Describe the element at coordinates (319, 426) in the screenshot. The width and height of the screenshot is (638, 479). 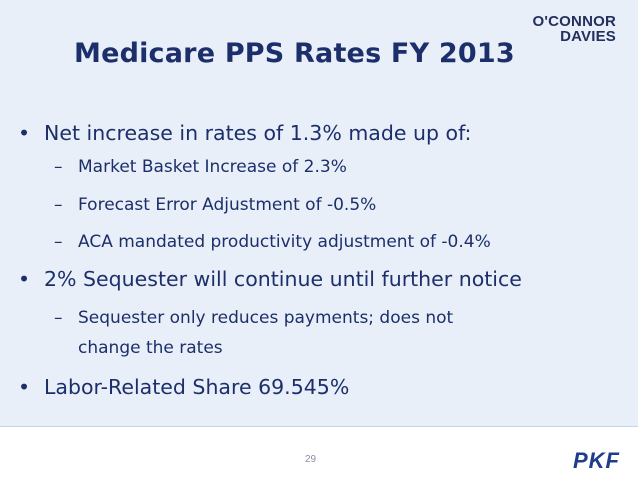
I see `footer-divider` at that location.